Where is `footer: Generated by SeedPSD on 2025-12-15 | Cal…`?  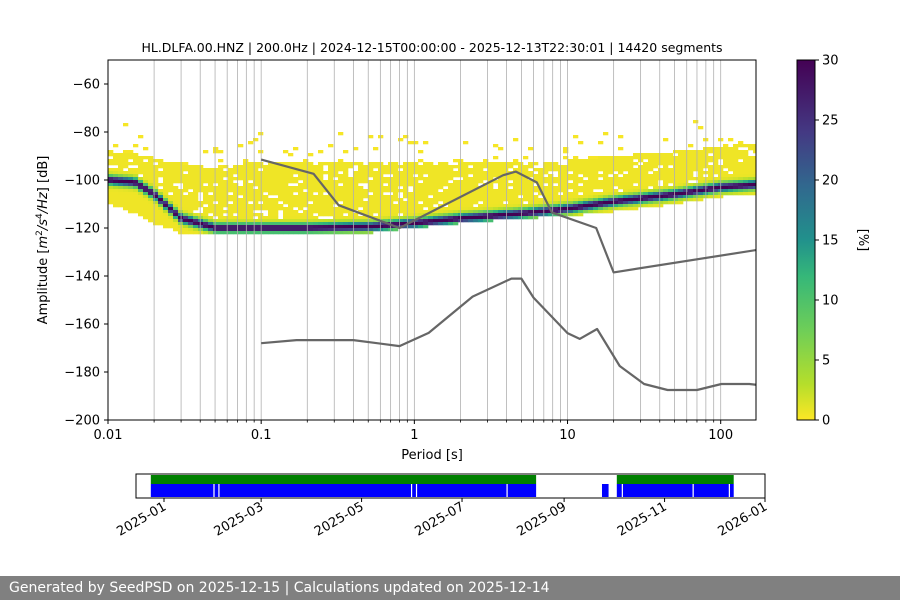
footer: Generated by SeedPSD on 2025-12-15 | Cal… is located at coordinates (450, 588).